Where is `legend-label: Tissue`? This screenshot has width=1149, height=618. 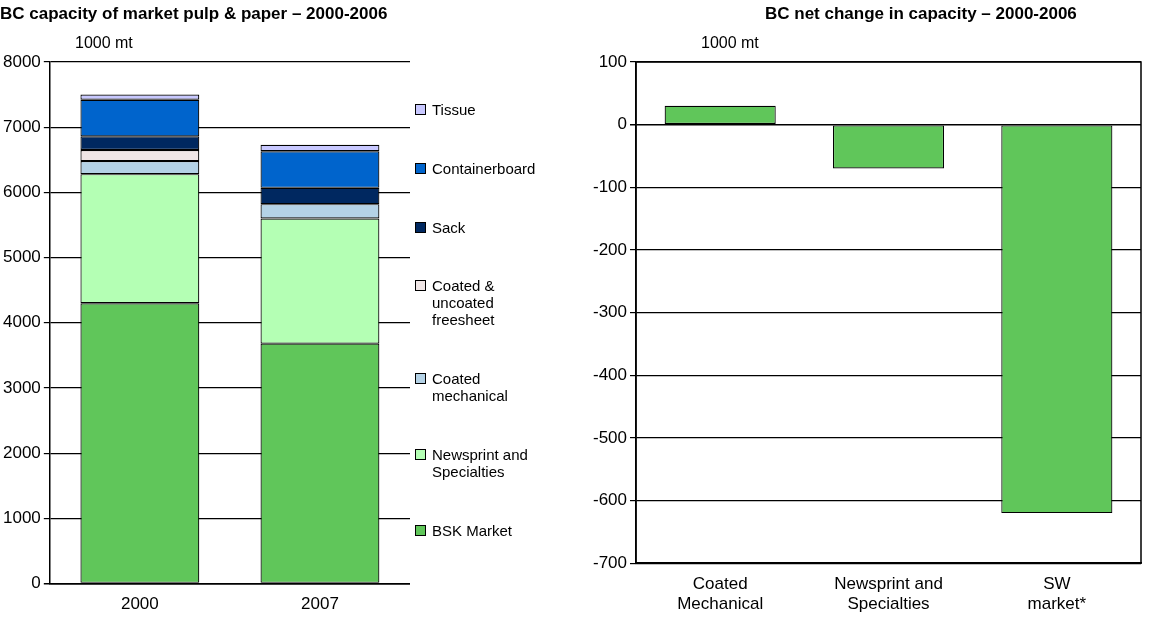
legend-label: Tissue is located at coordinates (454, 109).